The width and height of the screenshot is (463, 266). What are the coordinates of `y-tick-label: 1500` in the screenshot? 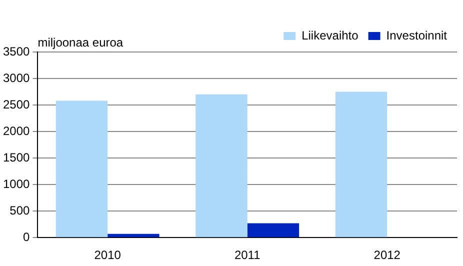 It's located at (16, 157).